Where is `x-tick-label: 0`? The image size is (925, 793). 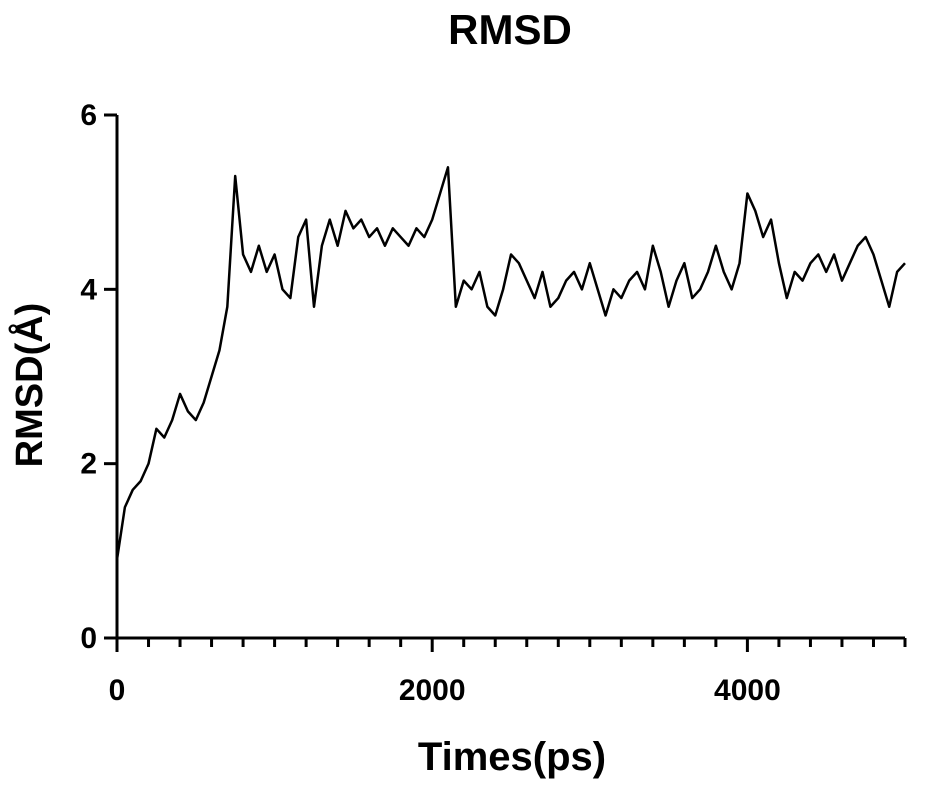
x-tick-label: 0 is located at coordinates (117, 690).